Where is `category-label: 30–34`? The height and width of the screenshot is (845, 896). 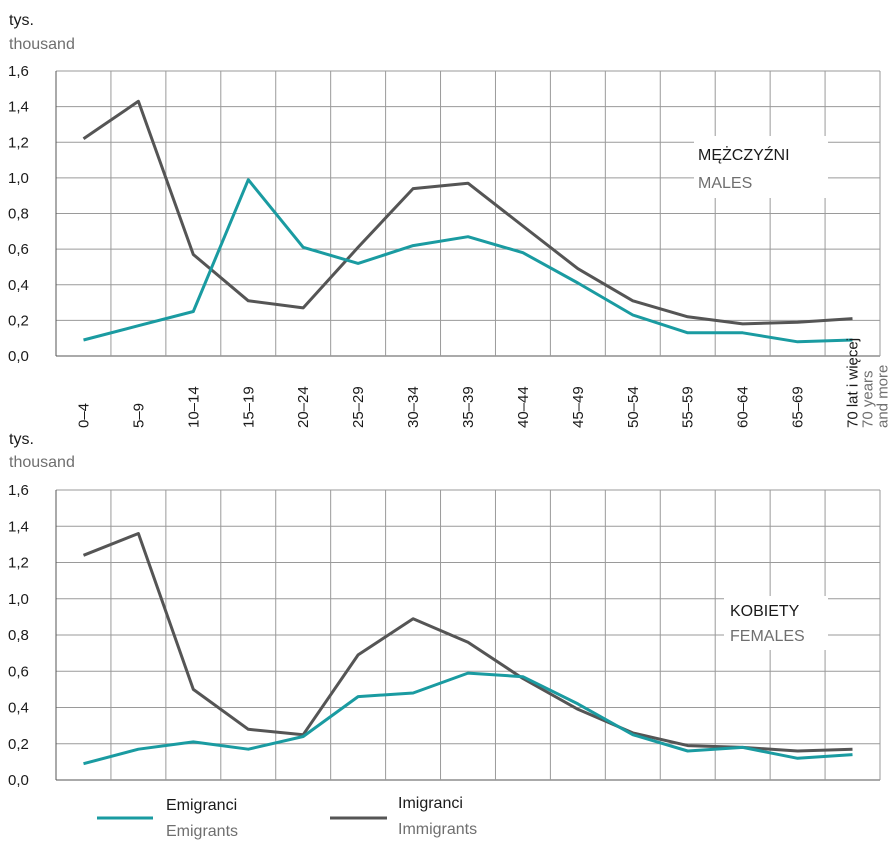 category-label: 30–34 is located at coordinates (413, 407).